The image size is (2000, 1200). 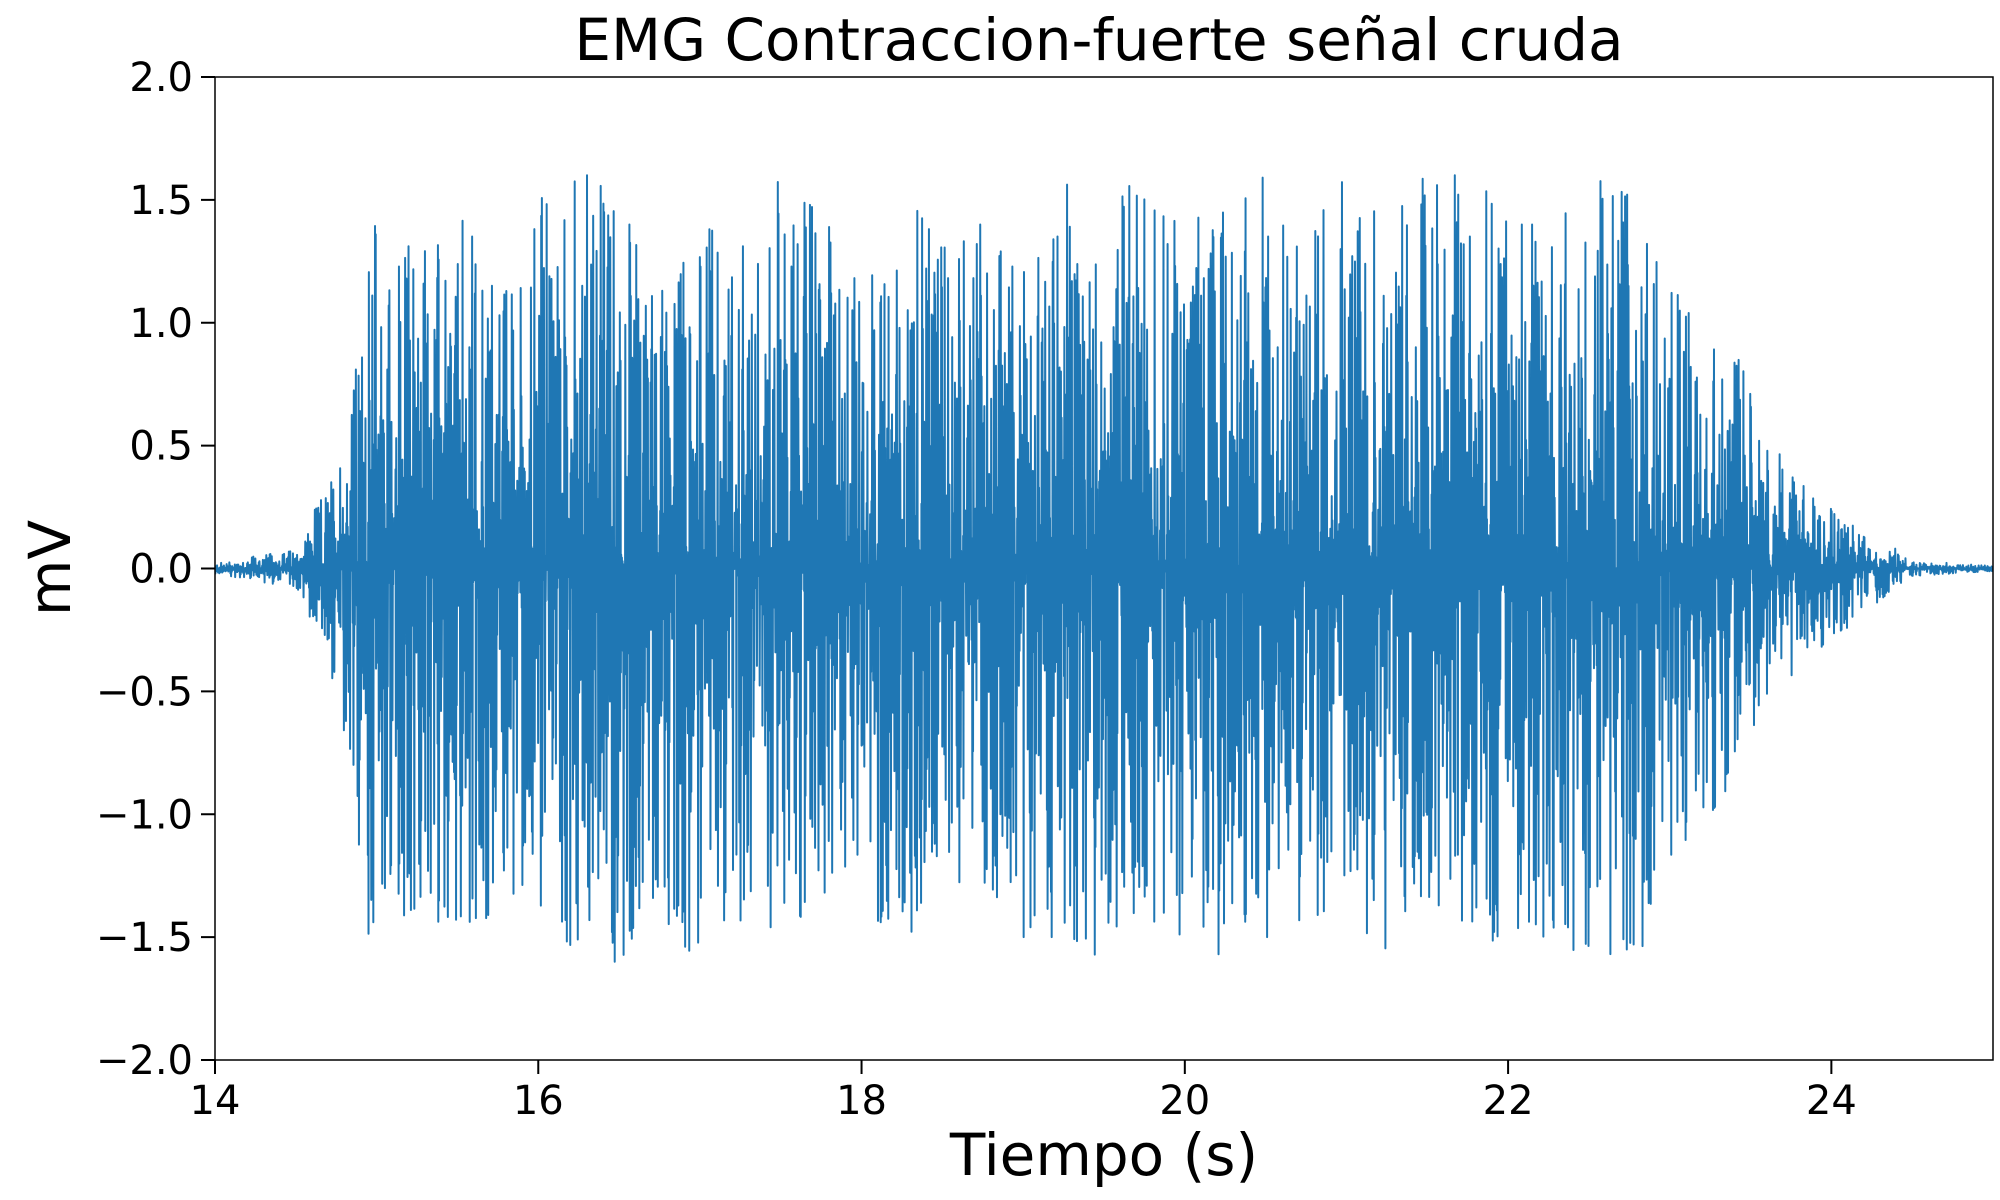 What do you see at coordinates (161, 201) in the screenshot?
I see `y-tick-label: 1.5` at bounding box center [161, 201].